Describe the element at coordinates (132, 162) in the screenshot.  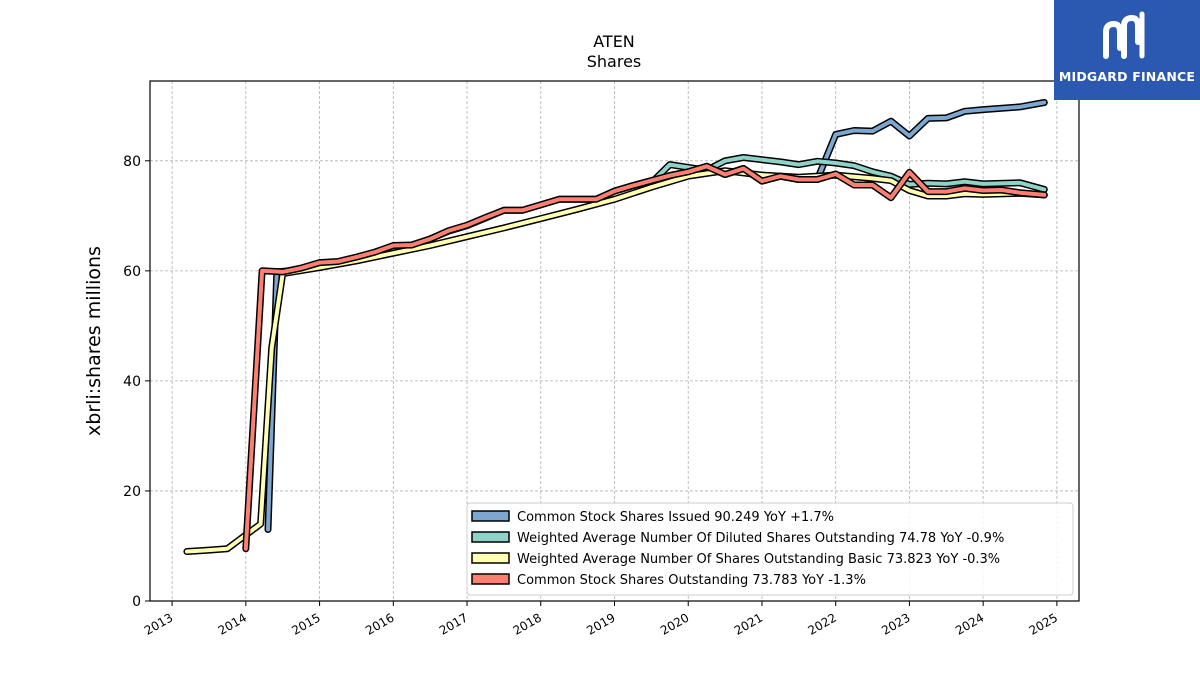
I see `y-tick-label: 80` at that location.